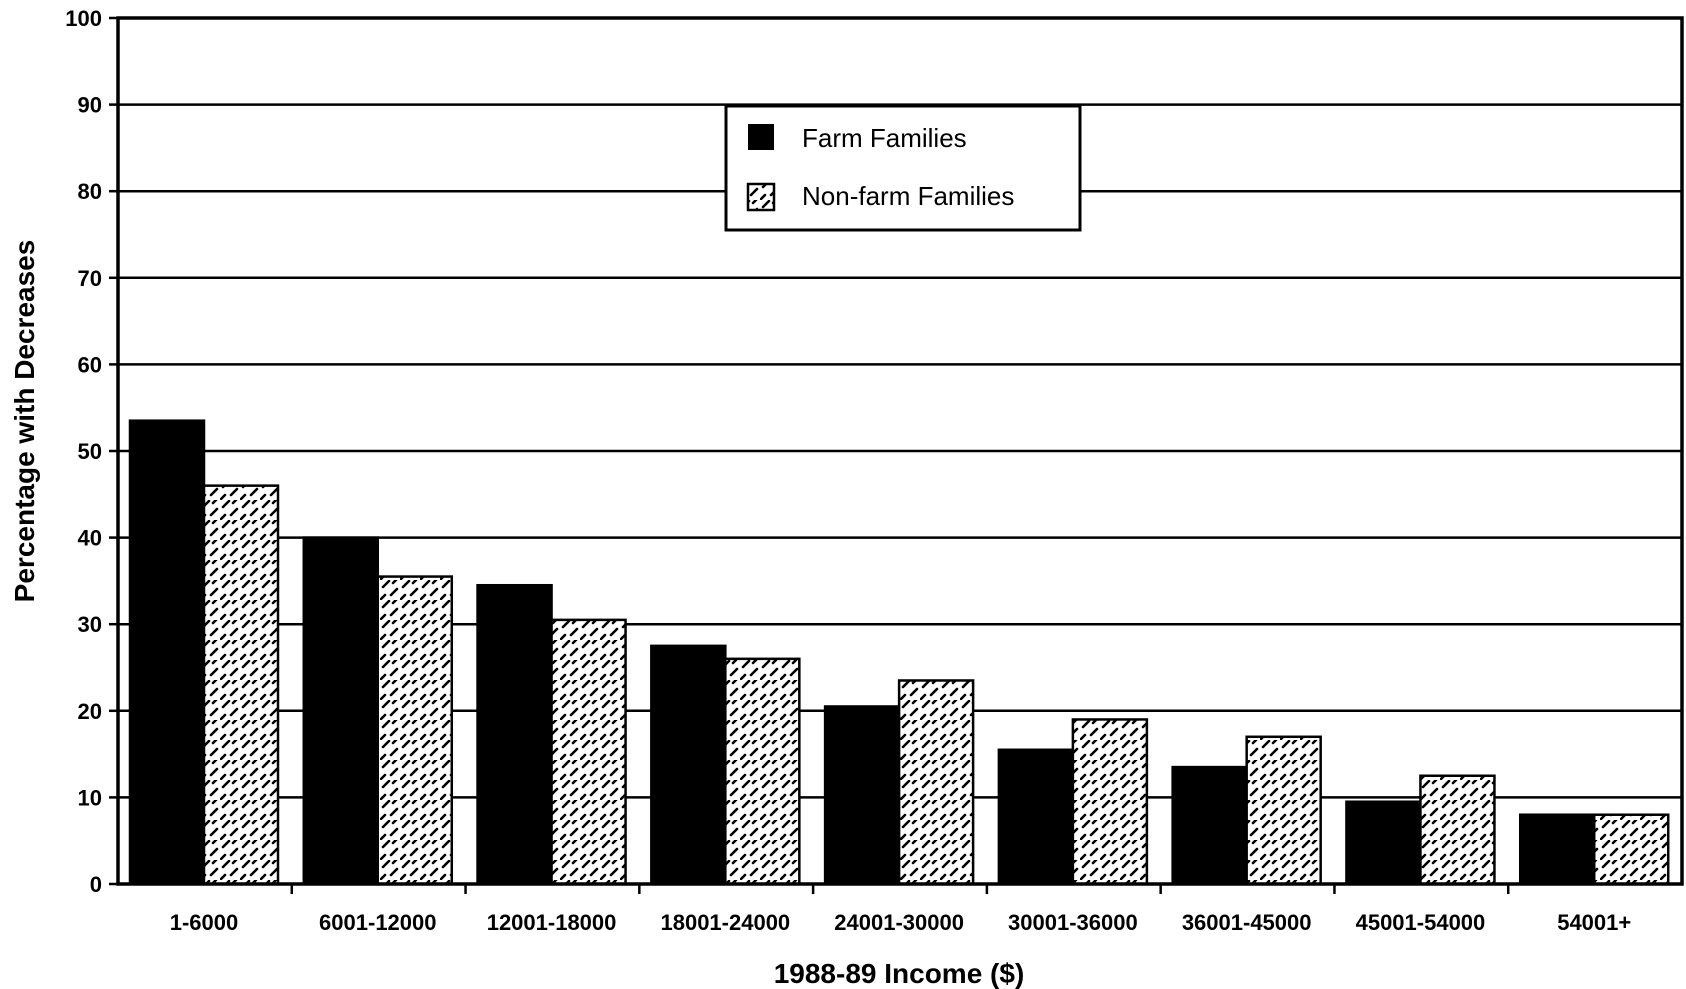 The height and width of the screenshot is (989, 1686). Describe the element at coordinates (1073, 922) in the screenshot. I see `x-tick-label: 30001-36000` at that location.